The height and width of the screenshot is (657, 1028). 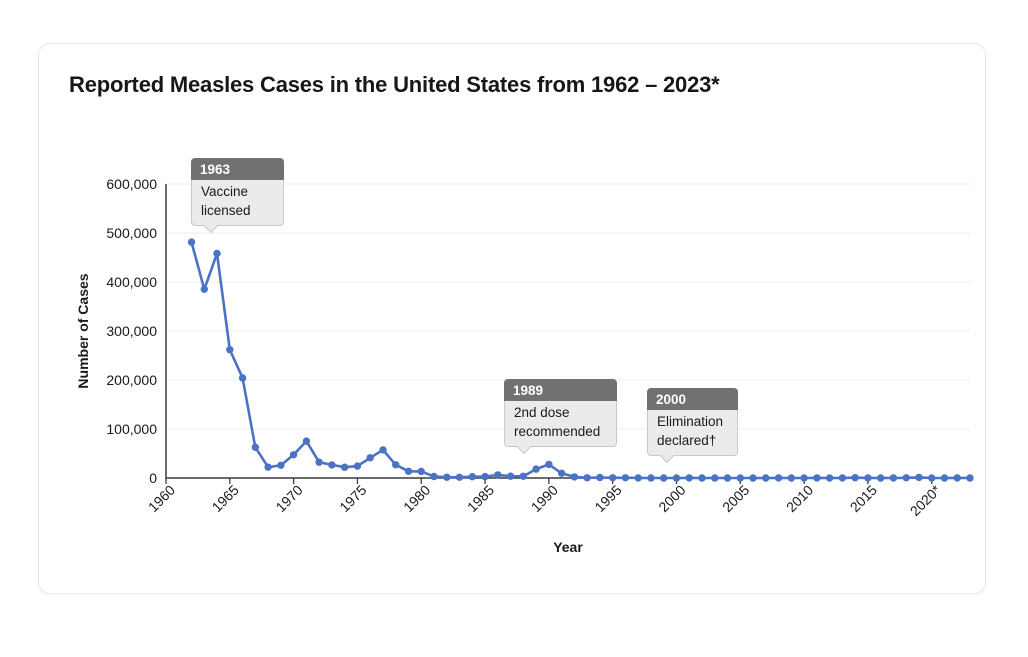 What do you see at coordinates (480, 498) in the screenshot?
I see `x-tick-label: 1985` at bounding box center [480, 498].